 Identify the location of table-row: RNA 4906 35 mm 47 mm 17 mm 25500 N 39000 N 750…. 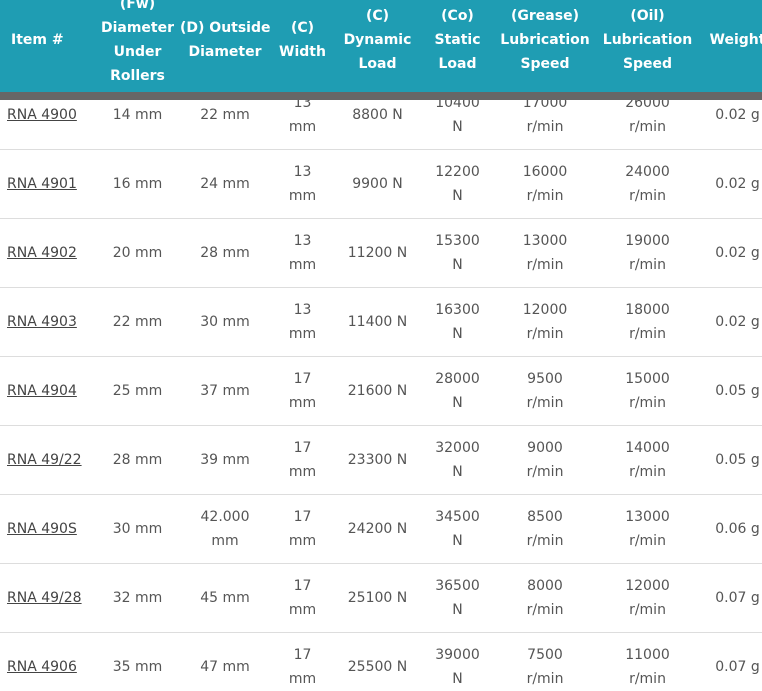
(381, 661).